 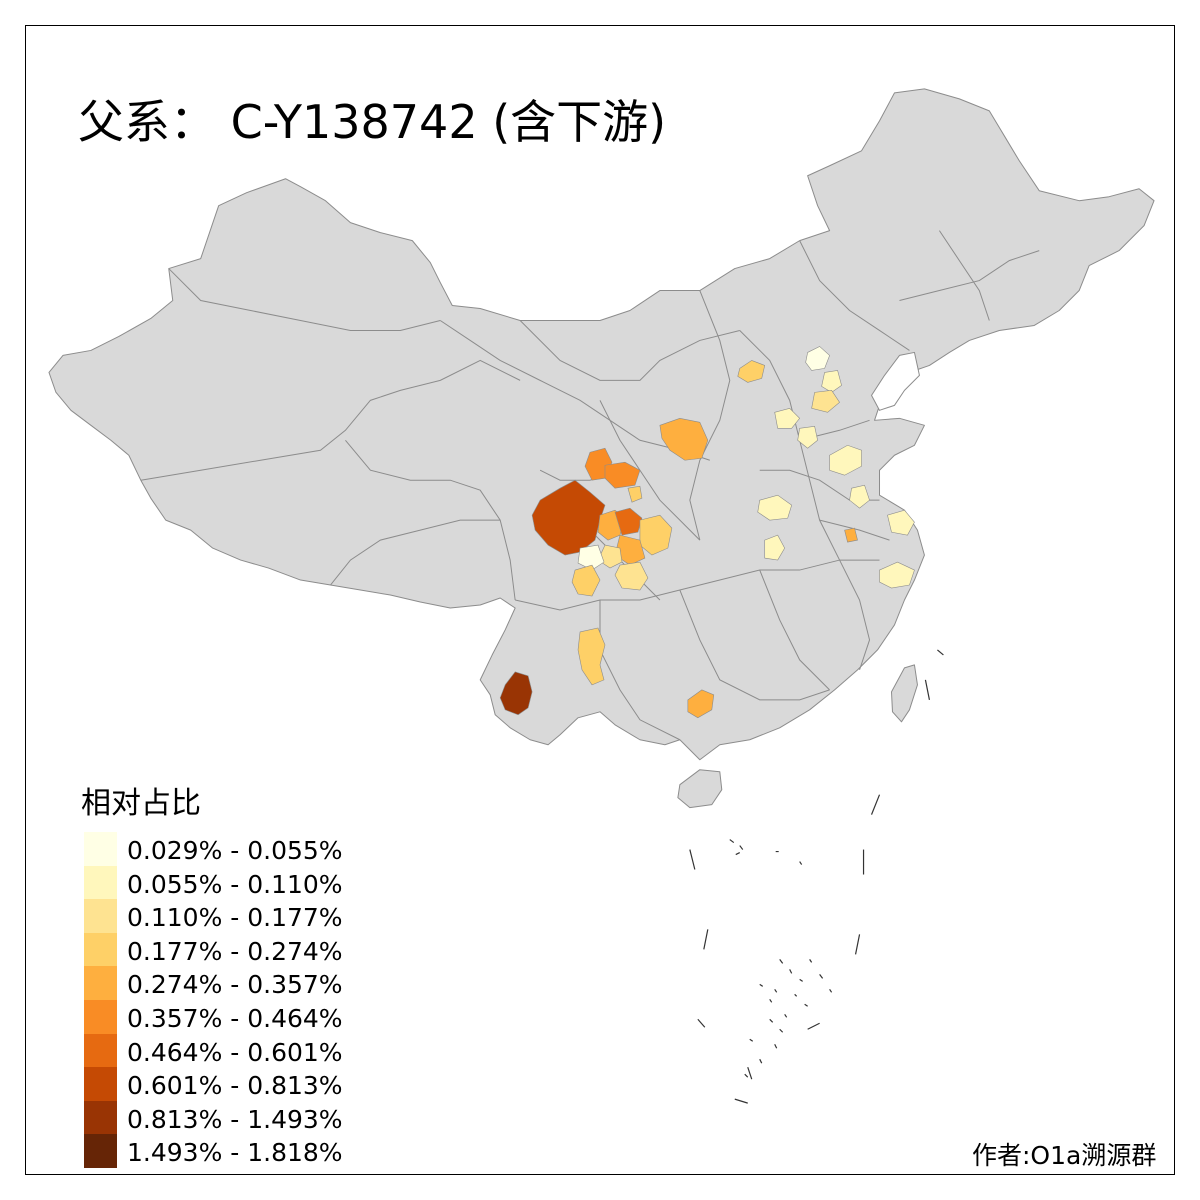 What do you see at coordinates (1064, 1155) in the screenshot?
I see `author-credit: 作者:O1a溯源群` at bounding box center [1064, 1155].